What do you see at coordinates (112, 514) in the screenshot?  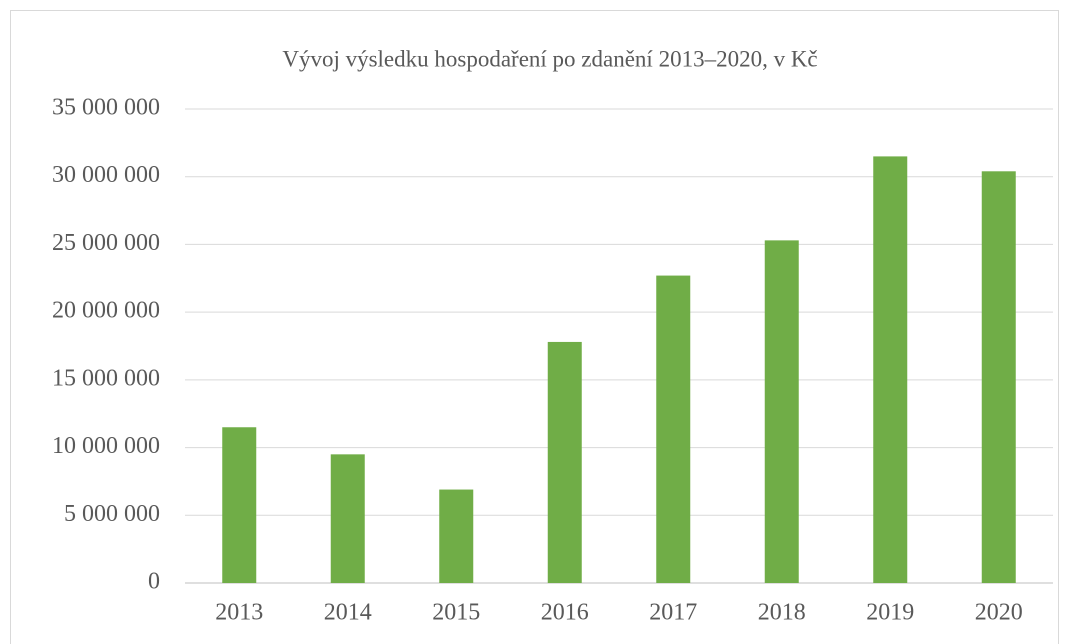 I see `y-tick-label: 5 000 000` at bounding box center [112, 514].